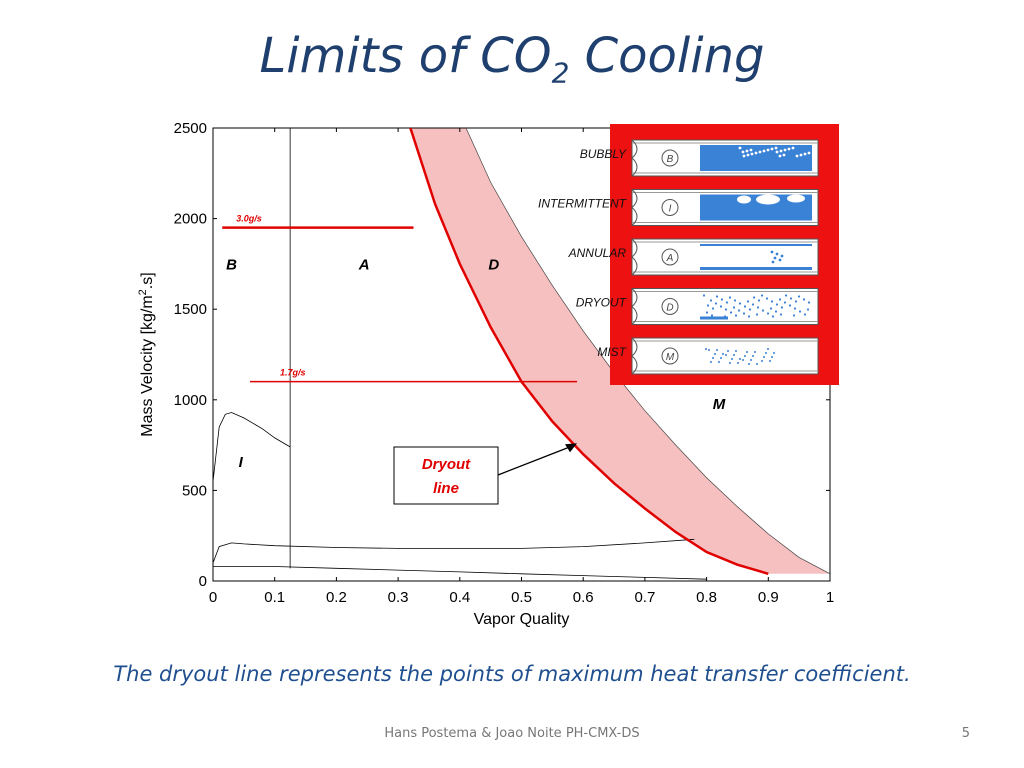  Describe the element at coordinates (644, 597) in the screenshot. I see `x-tick-label: 0.7` at that location.